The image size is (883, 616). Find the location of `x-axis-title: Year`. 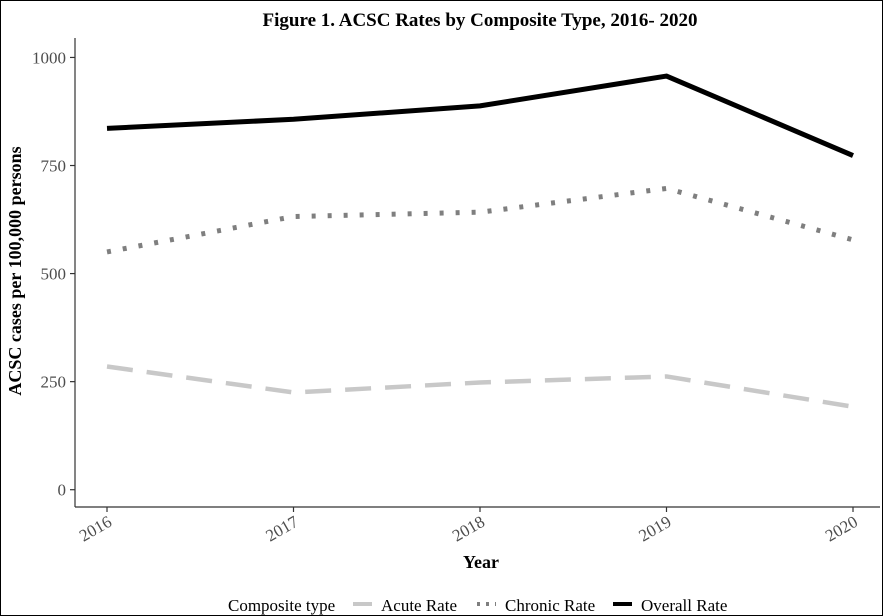

x-axis-title: Year is located at coordinates (481, 562).